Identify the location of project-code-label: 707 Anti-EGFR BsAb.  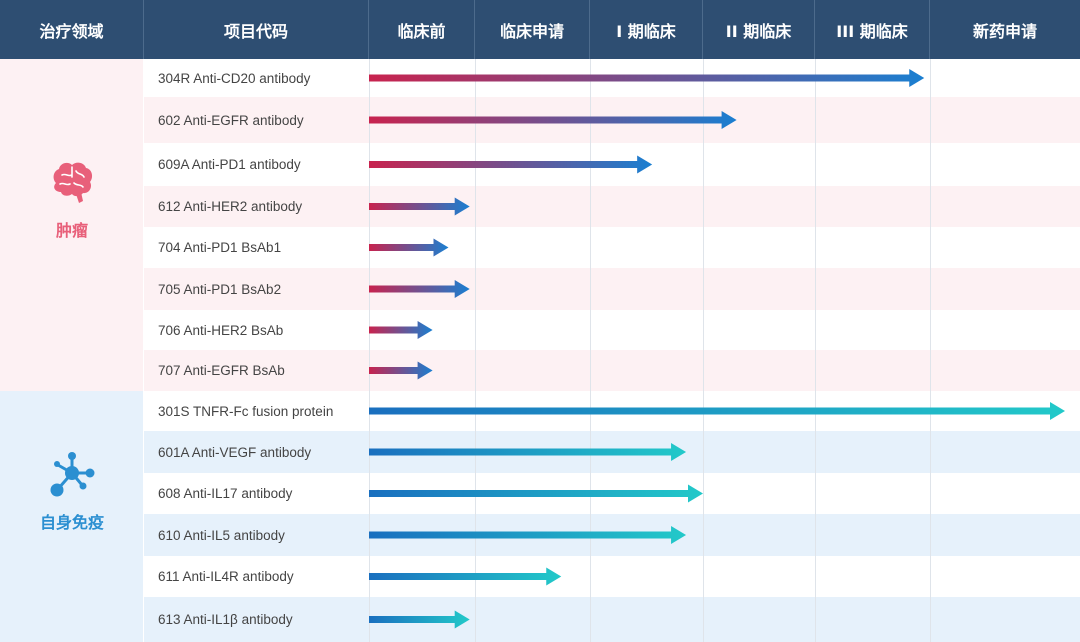
(221, 370).